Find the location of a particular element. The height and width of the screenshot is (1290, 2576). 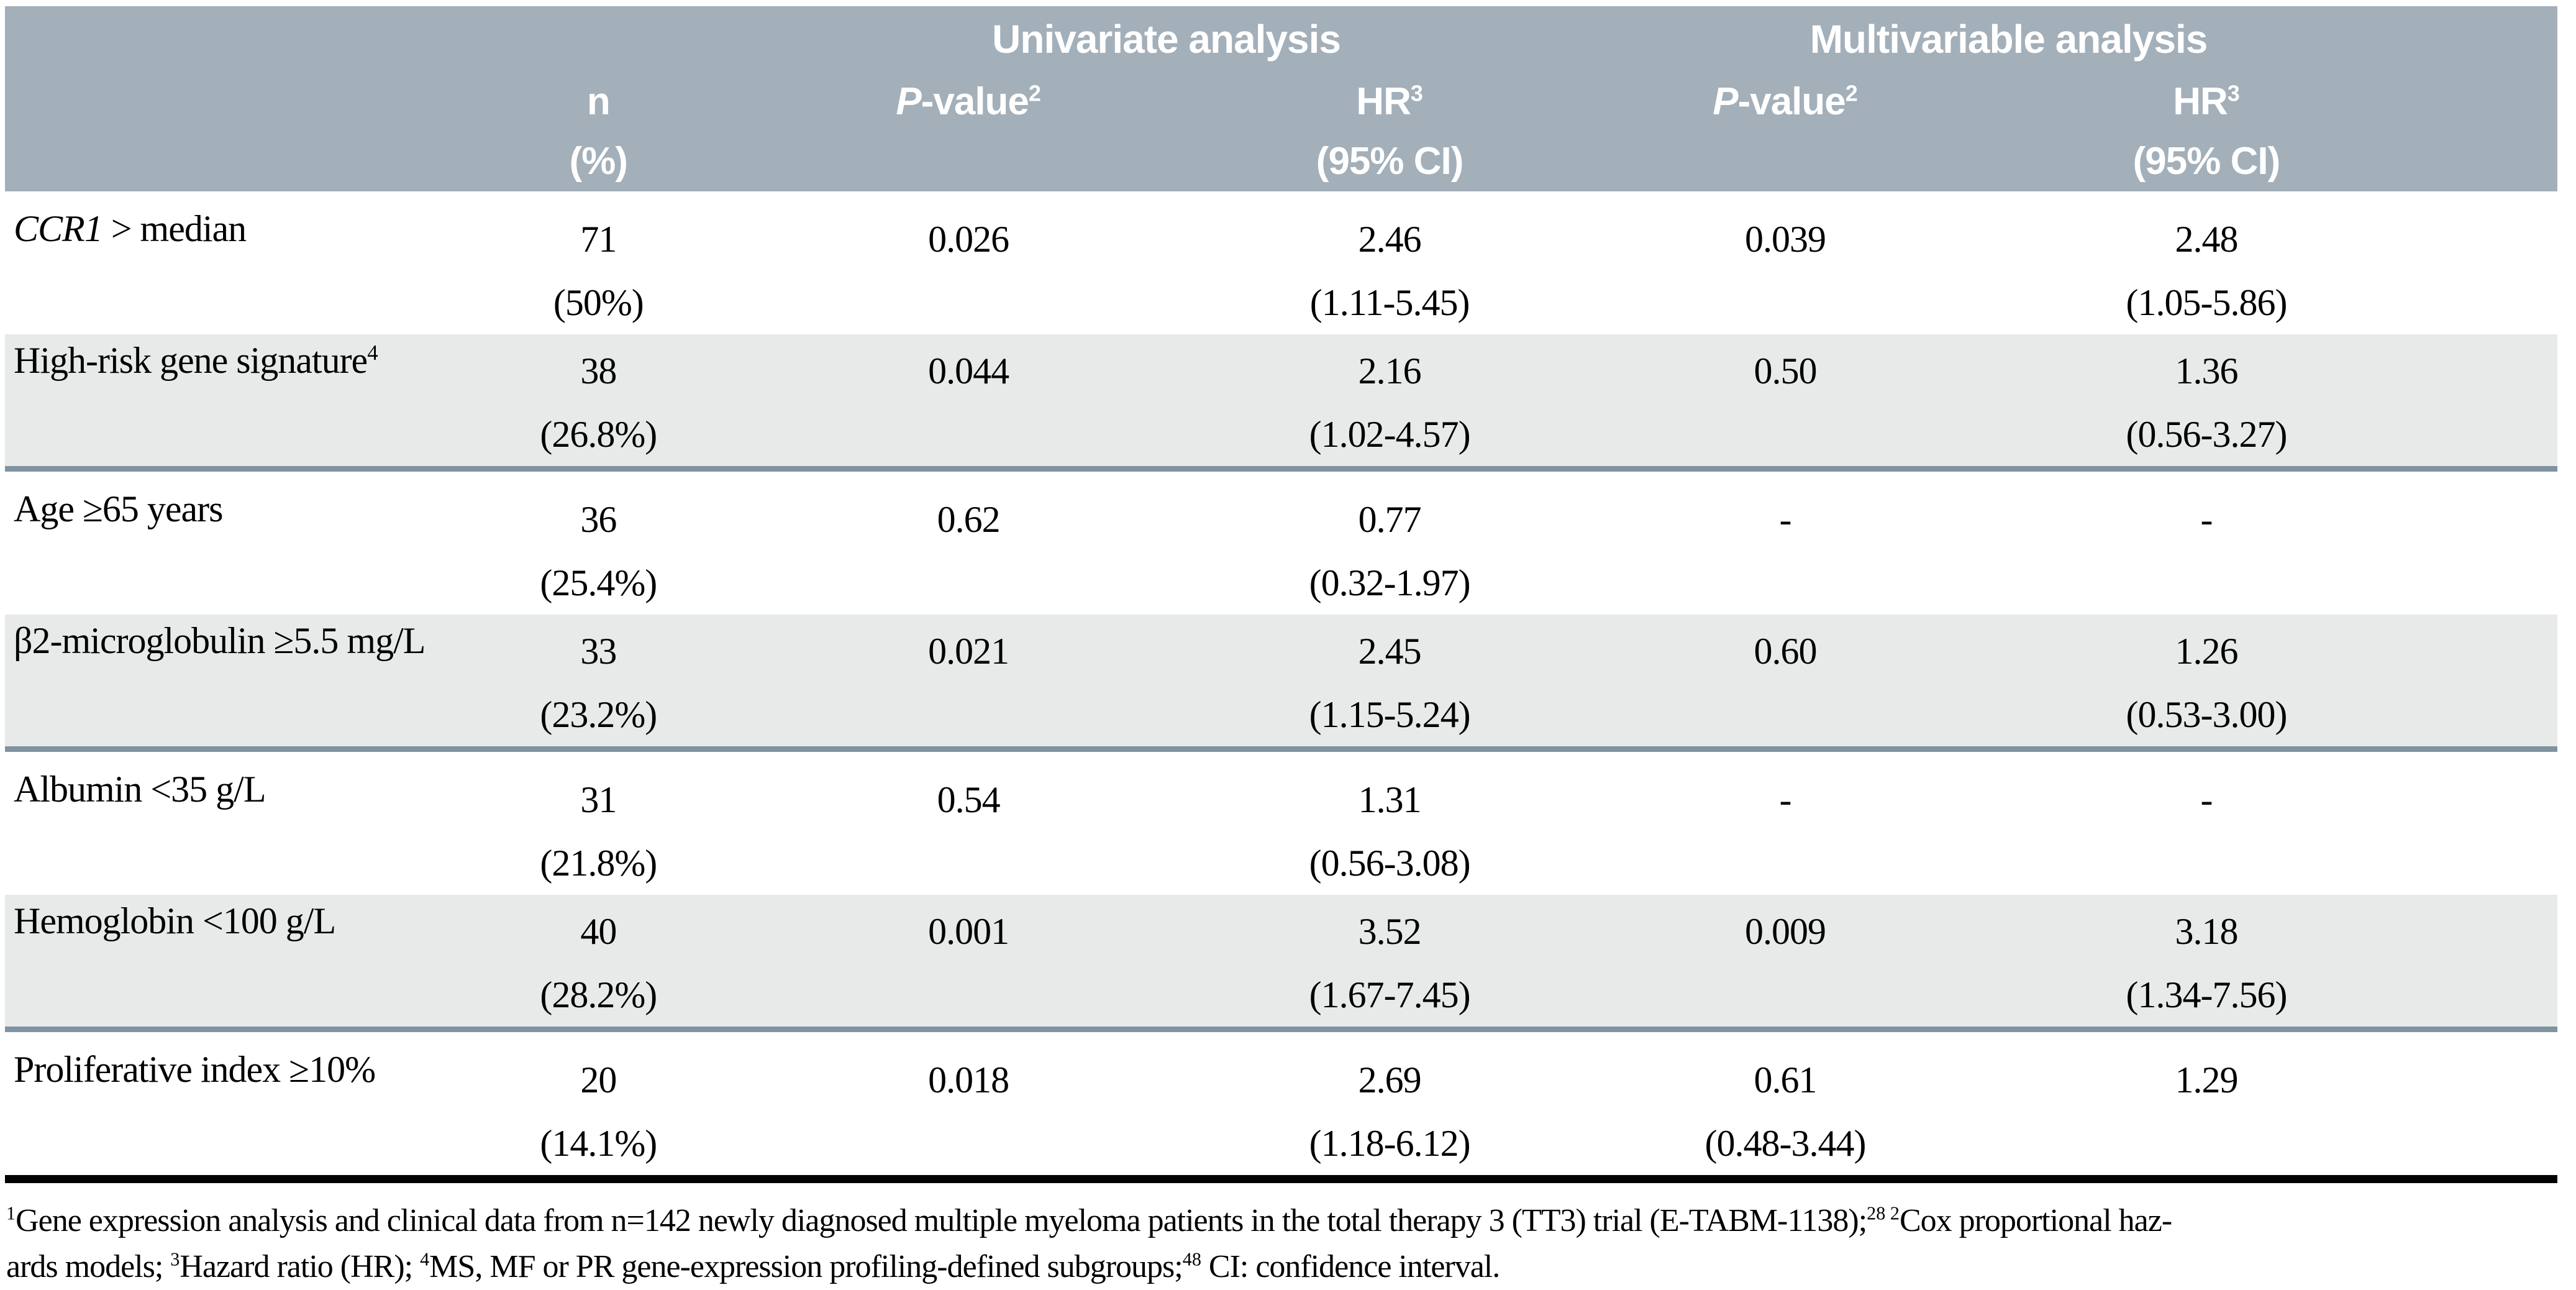

n-value: 71 is located at coordinates (598, 240).